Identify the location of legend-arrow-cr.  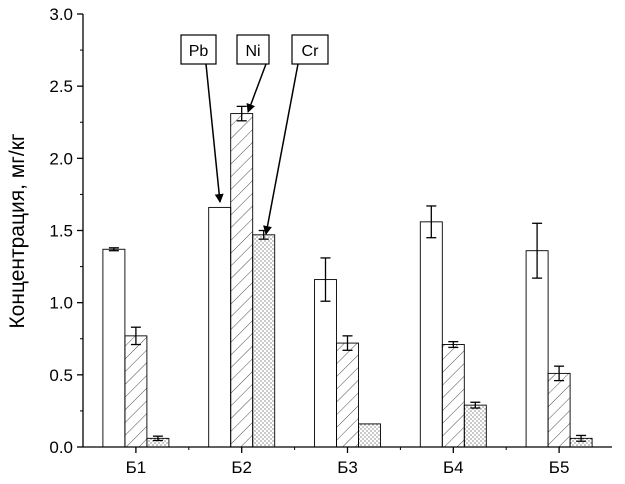
(281, 149).